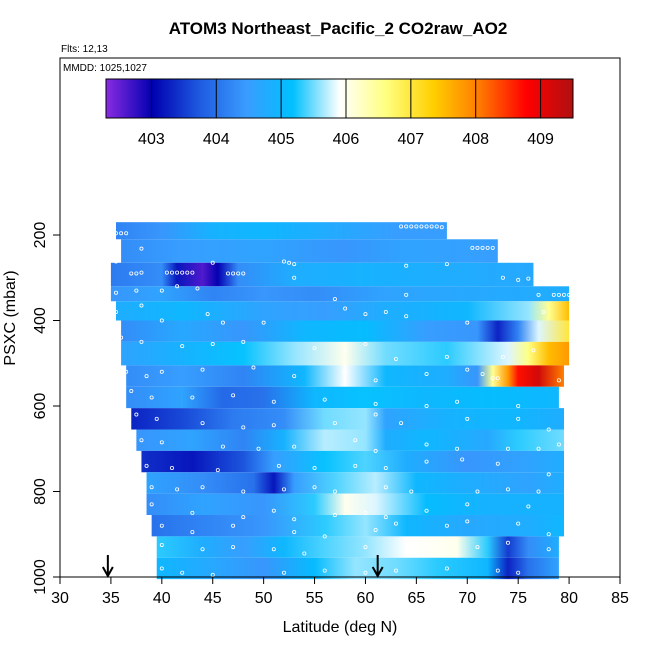 This screenshot has height=655, width=650. What do you see at coordinates (10, 317) in the screenshot?
I see `y-axis-label: PSXC (mbar)` at bounding box center [10, 317].